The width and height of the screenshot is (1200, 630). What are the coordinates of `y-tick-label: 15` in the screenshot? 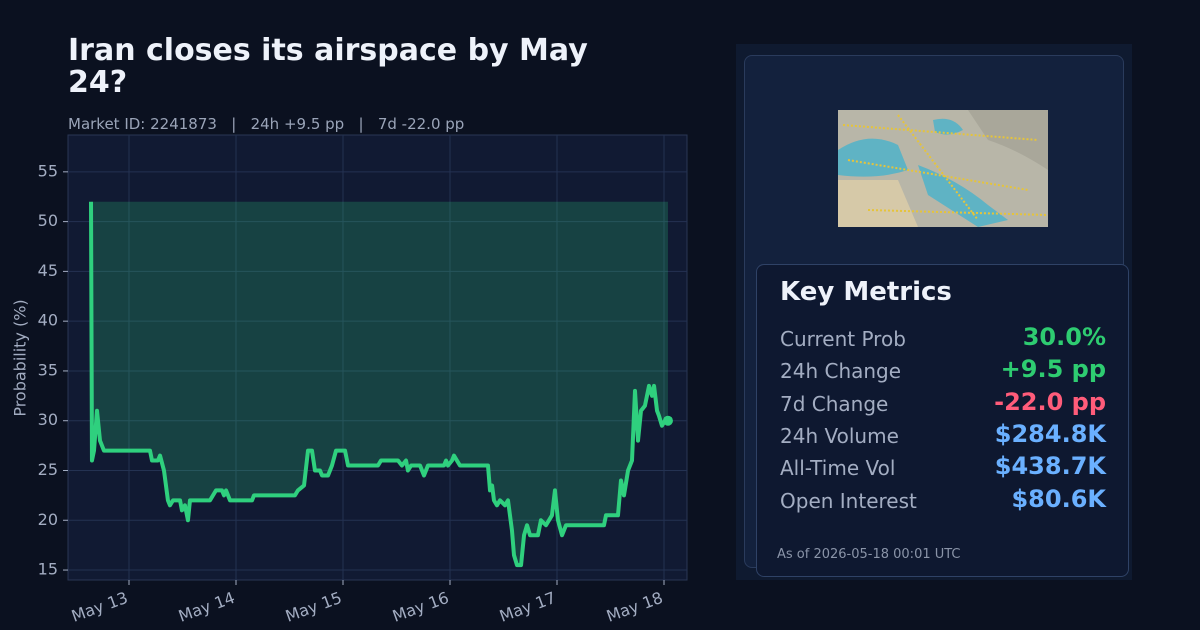 It's located at (48, 569).